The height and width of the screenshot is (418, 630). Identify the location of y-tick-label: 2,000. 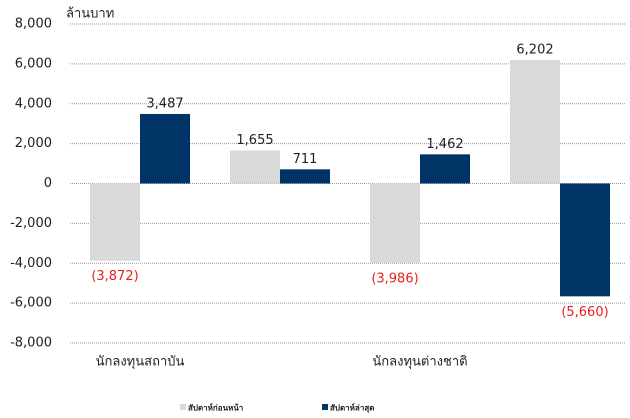
(33, 143).